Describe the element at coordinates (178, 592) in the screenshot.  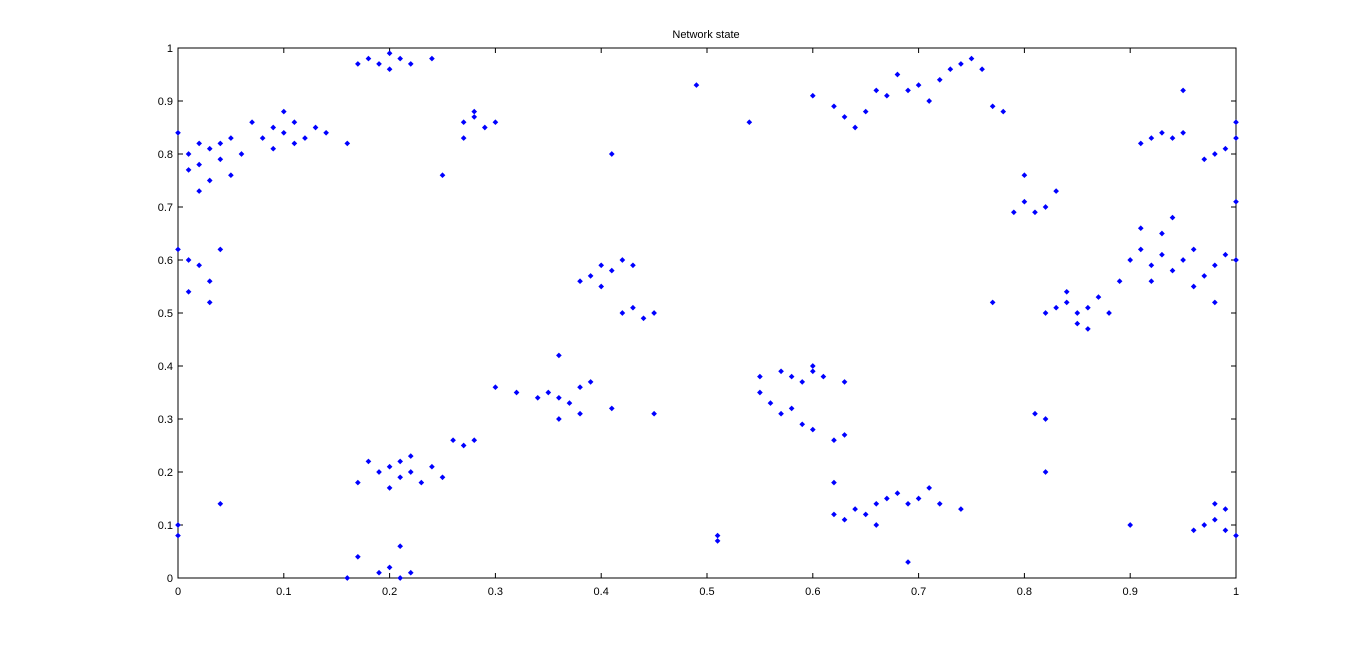
I see `x-tick-label: 0` at that location.